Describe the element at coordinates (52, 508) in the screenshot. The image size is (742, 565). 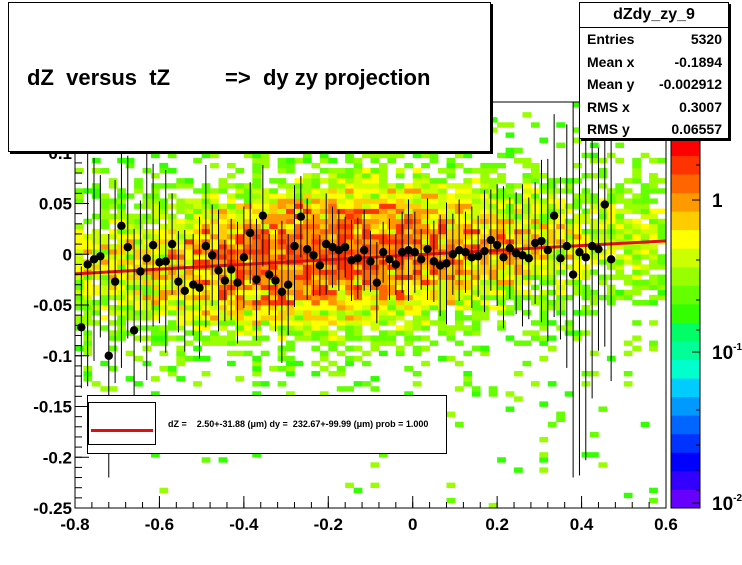
I see `y-tick-label: -0.25` at that location.